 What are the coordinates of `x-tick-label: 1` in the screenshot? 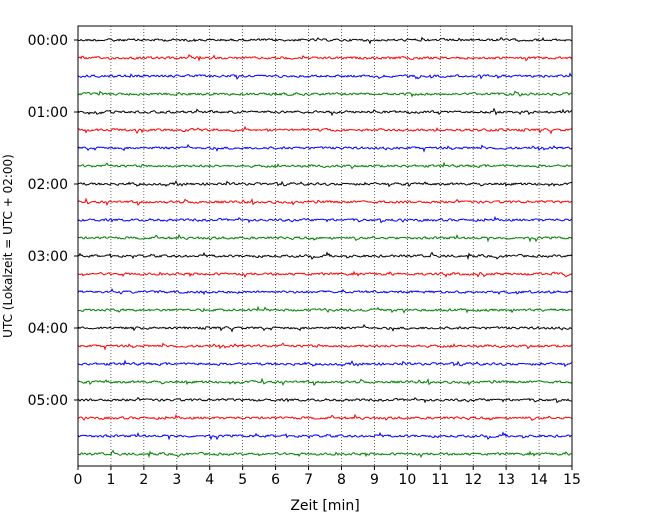 It's located at (110, 480).